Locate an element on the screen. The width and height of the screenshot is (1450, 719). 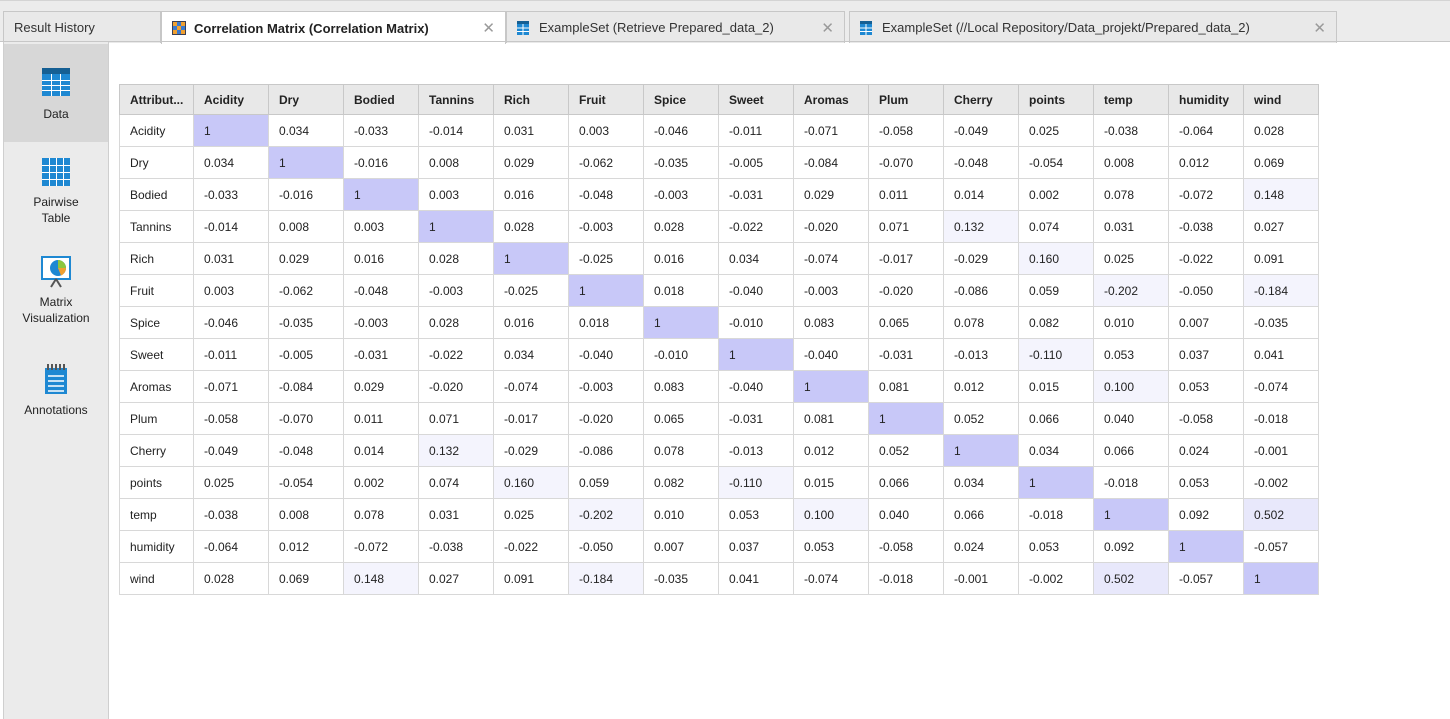
table-cell: -0.084 is located at coordinates (306, 386).